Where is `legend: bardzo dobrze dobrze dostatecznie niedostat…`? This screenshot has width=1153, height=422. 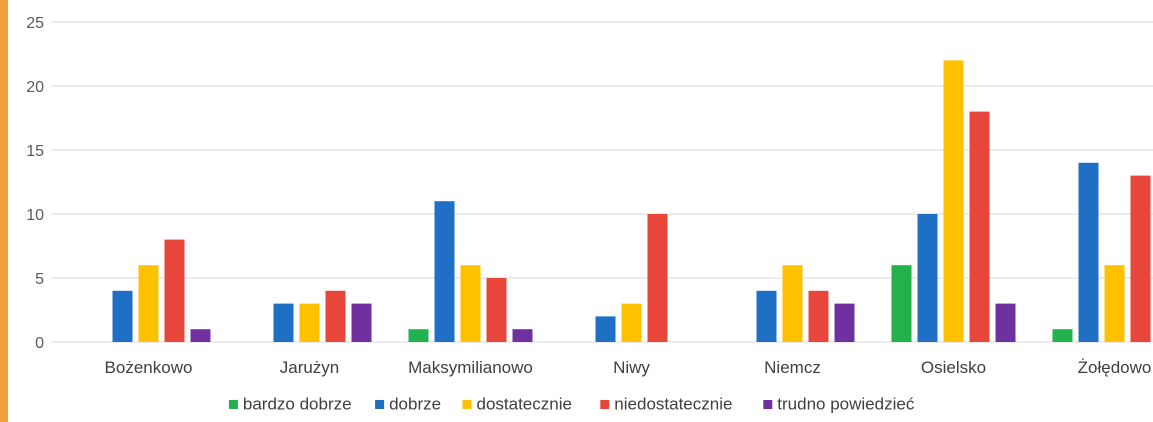 legend: bardzo dobrze dobrze dostatecznie niedostat… is located at coordinates (571, 404).